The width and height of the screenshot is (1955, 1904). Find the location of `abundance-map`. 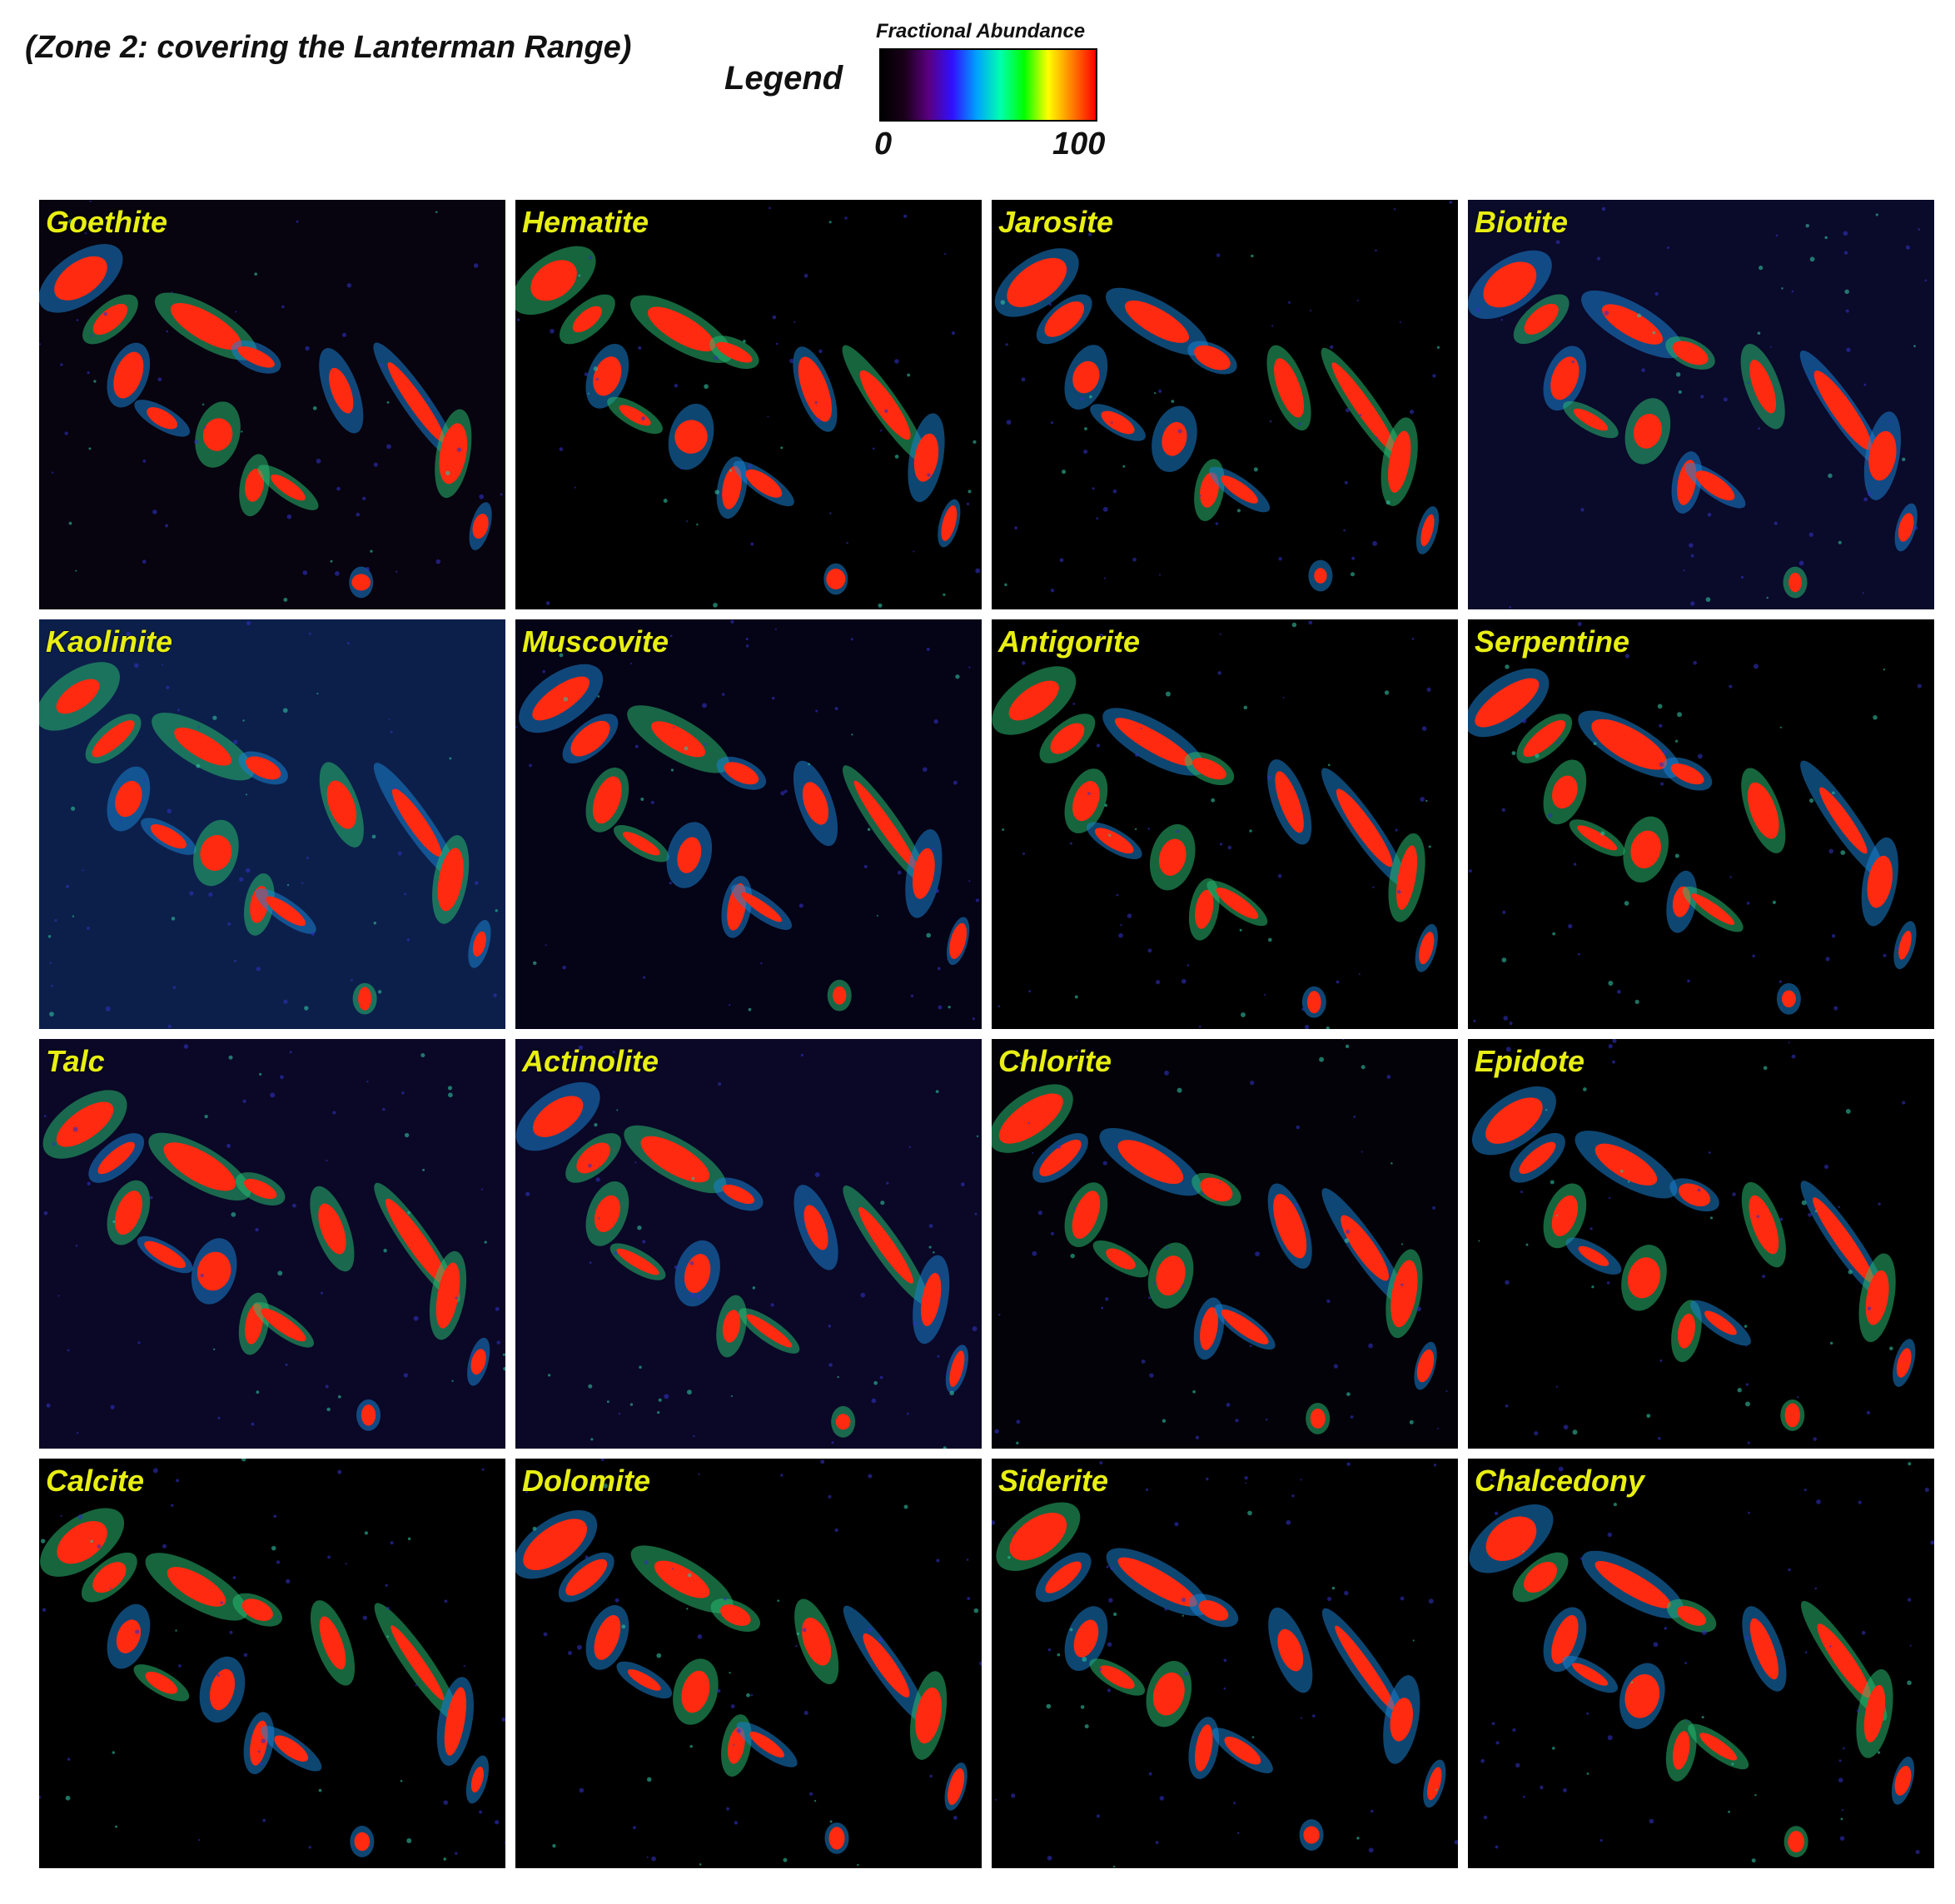

abundance-map is located at coordinates (1693, 1241).